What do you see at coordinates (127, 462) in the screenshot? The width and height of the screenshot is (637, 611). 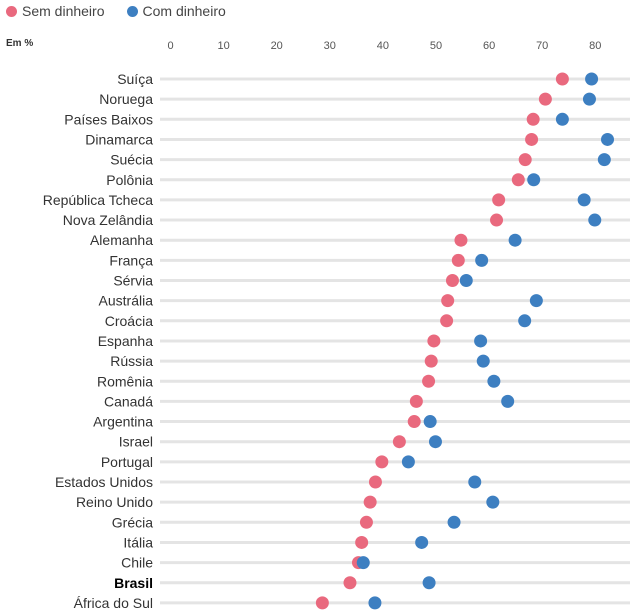 I see `category-label: Portugal` at bounding box center [127, 462].